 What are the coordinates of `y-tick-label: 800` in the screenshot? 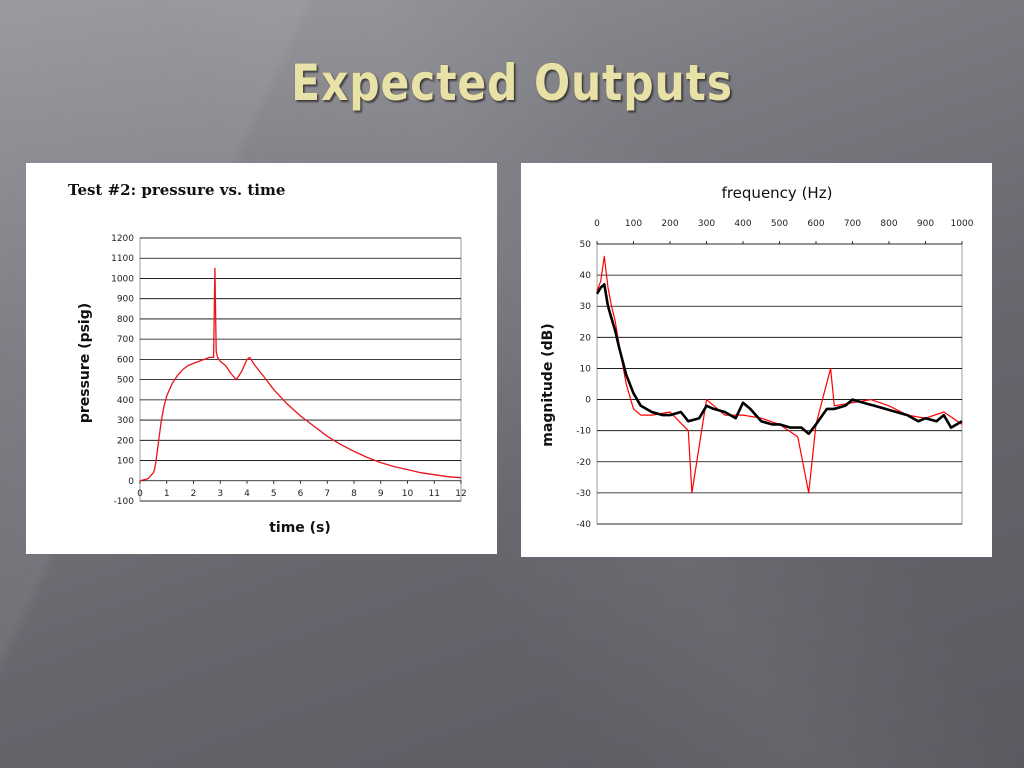 It's located at (125, 320).